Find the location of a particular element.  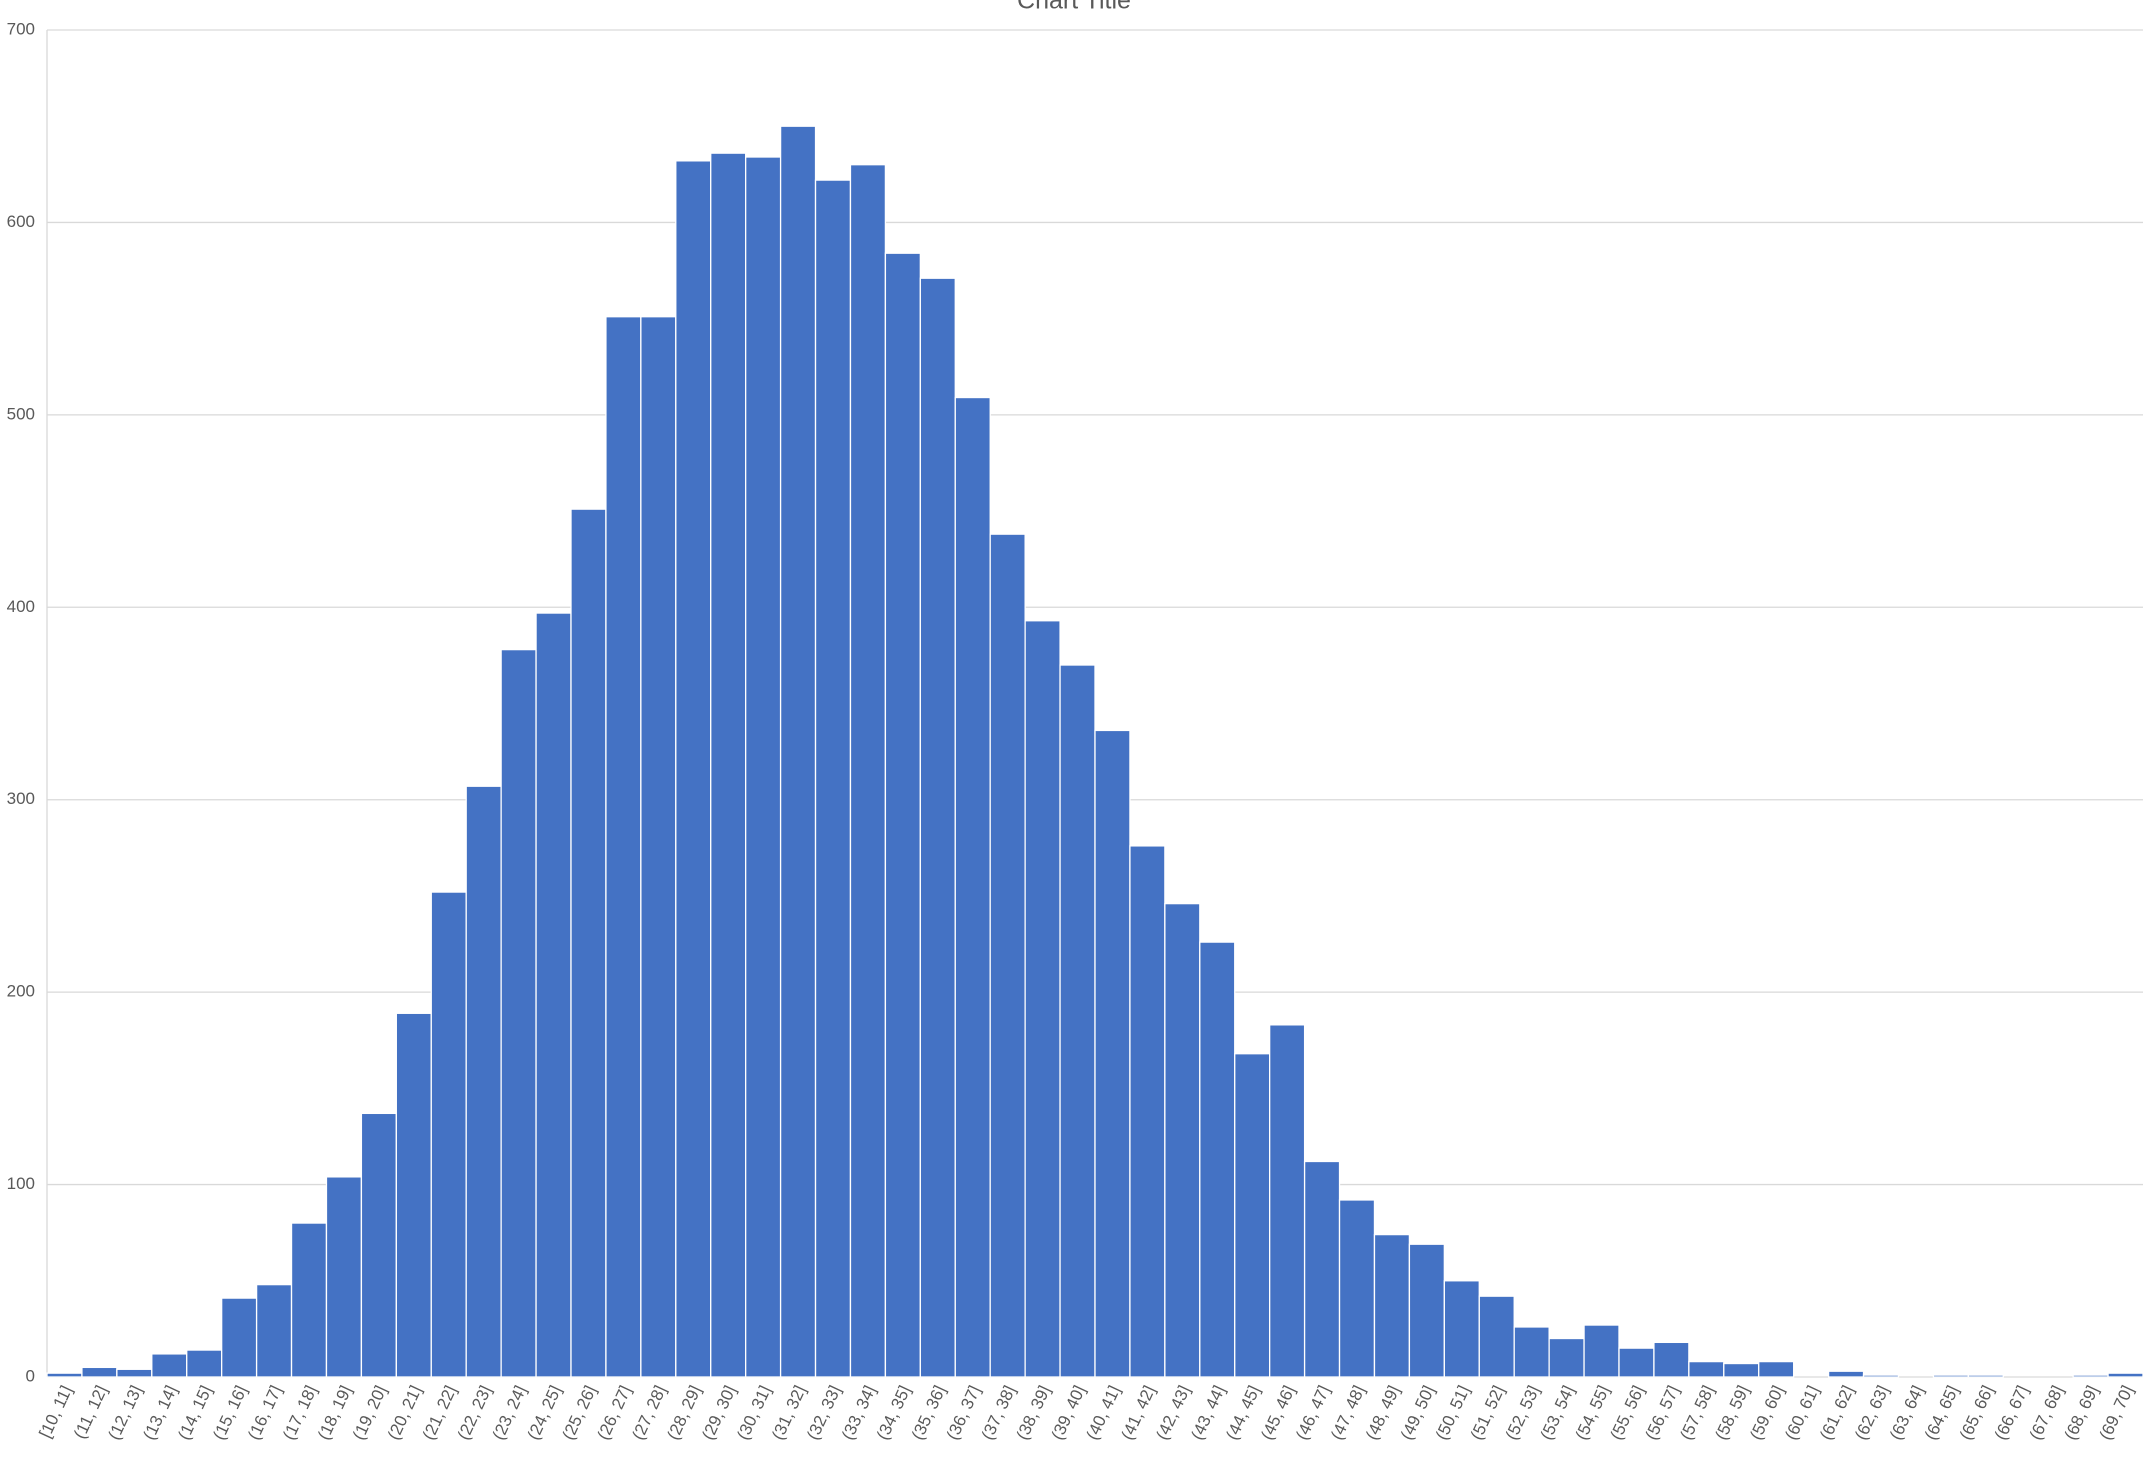

y-tick-label: 200 is located at coordinates (21, 991).